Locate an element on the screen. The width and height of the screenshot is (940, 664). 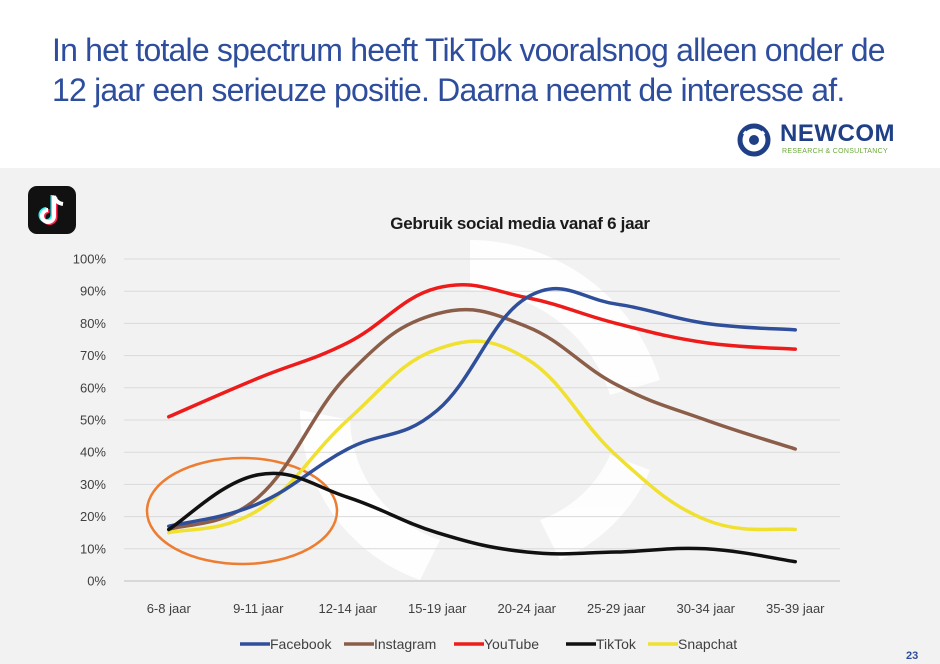
chart-legend: Facebook Instagram YouTube TikTok Snapchat is located at coordinates (488, 644).